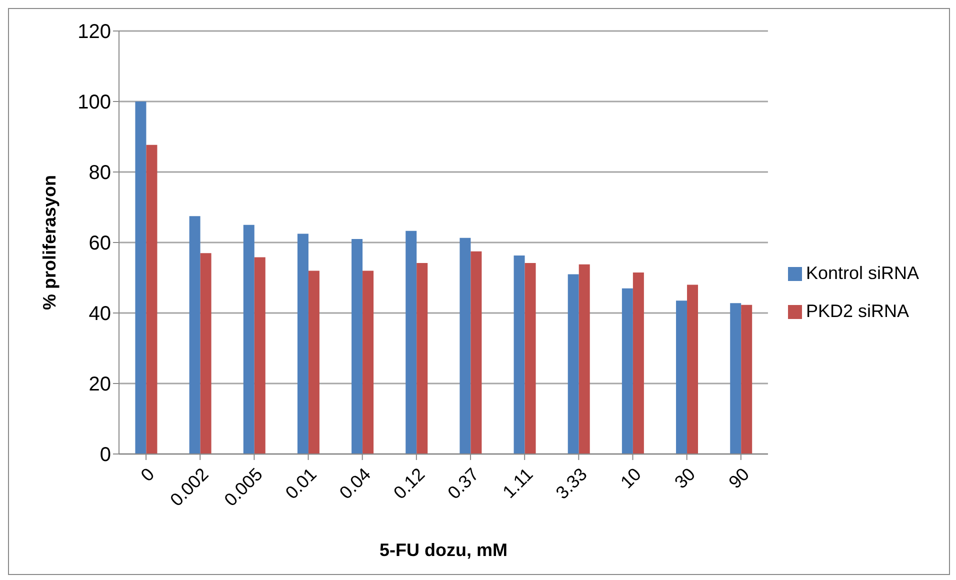 The image size is (956, 580). Describe the element at coordinates (630, 478) in the screenshot. I see `x-tick-label: 10` at that location.